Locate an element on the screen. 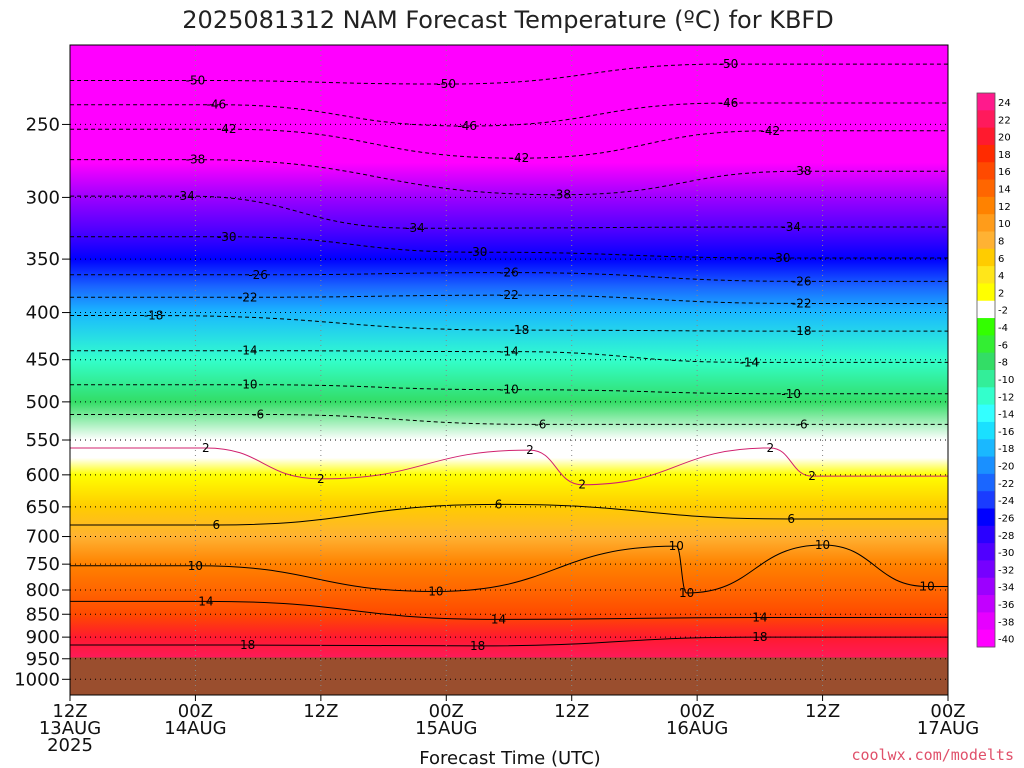 The width and height of the screenshot is (1024, 768). y-tick-label: 300 is located at coordinates (43, 197).